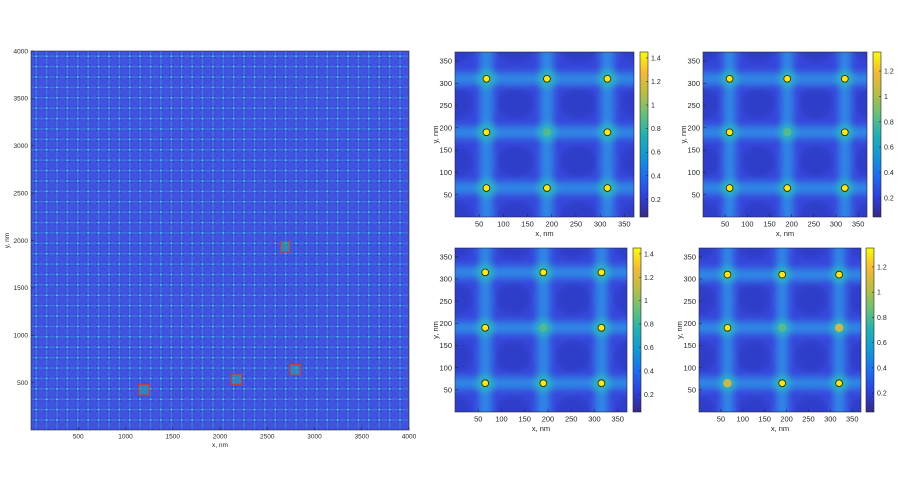 This screenshot has height=501, width=900. I want to click on x-tick-label: 1500, so click(173, 437).